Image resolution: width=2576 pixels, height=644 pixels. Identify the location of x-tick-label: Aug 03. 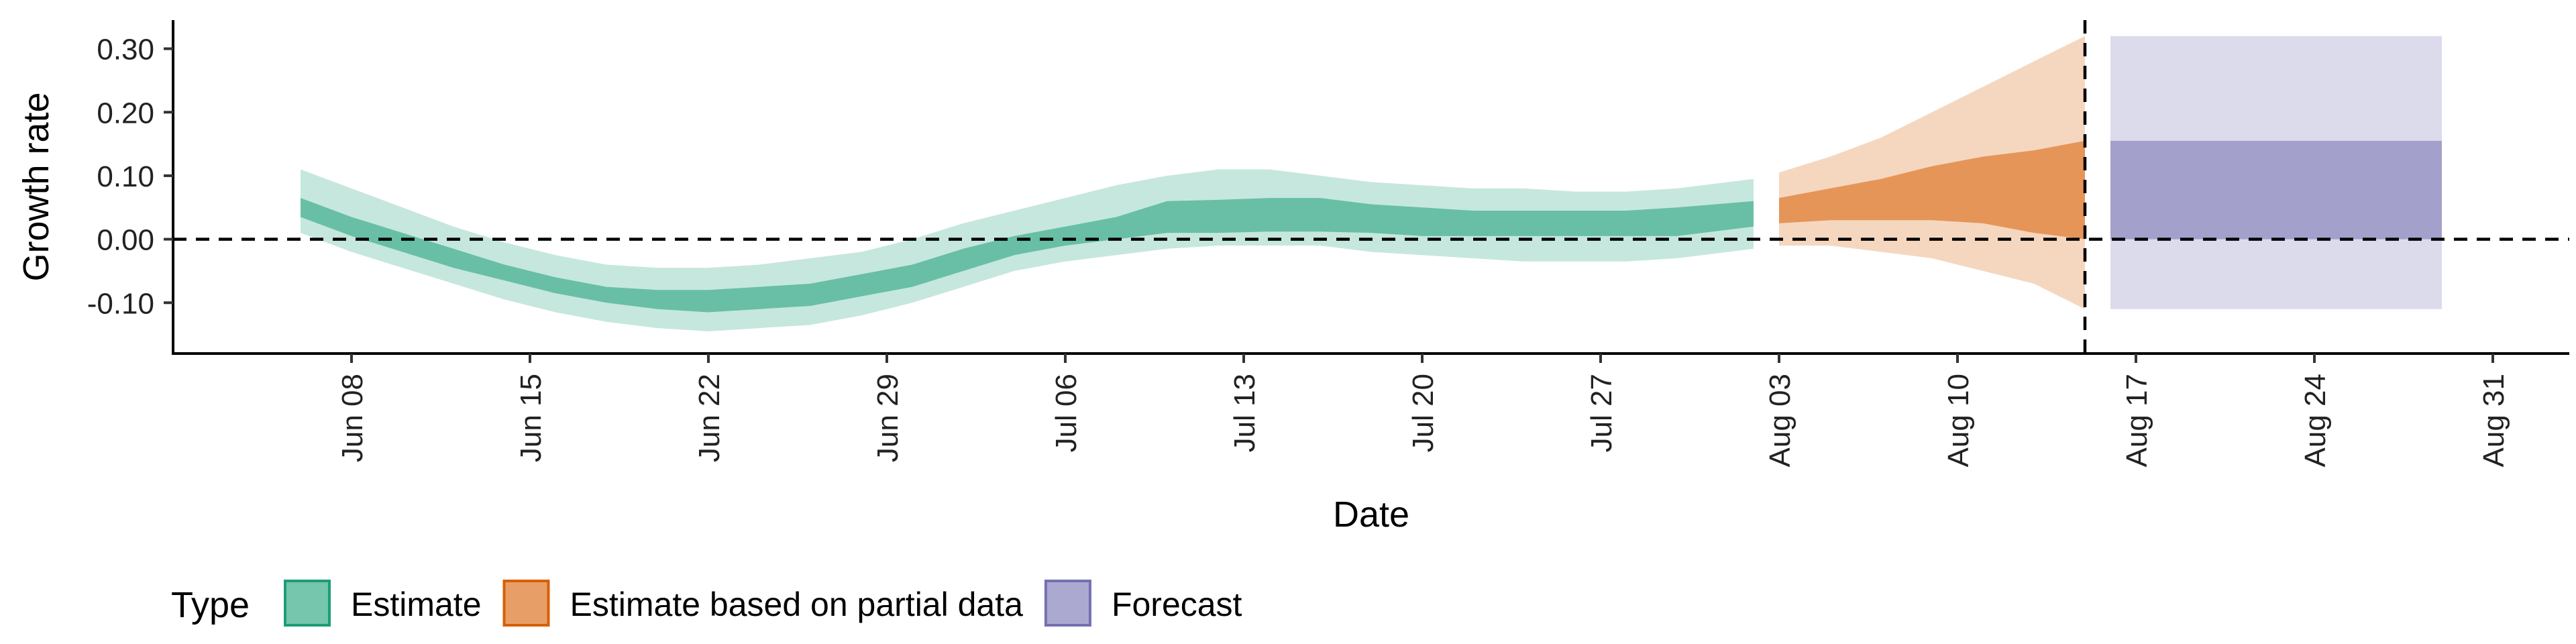
(1780, 420).